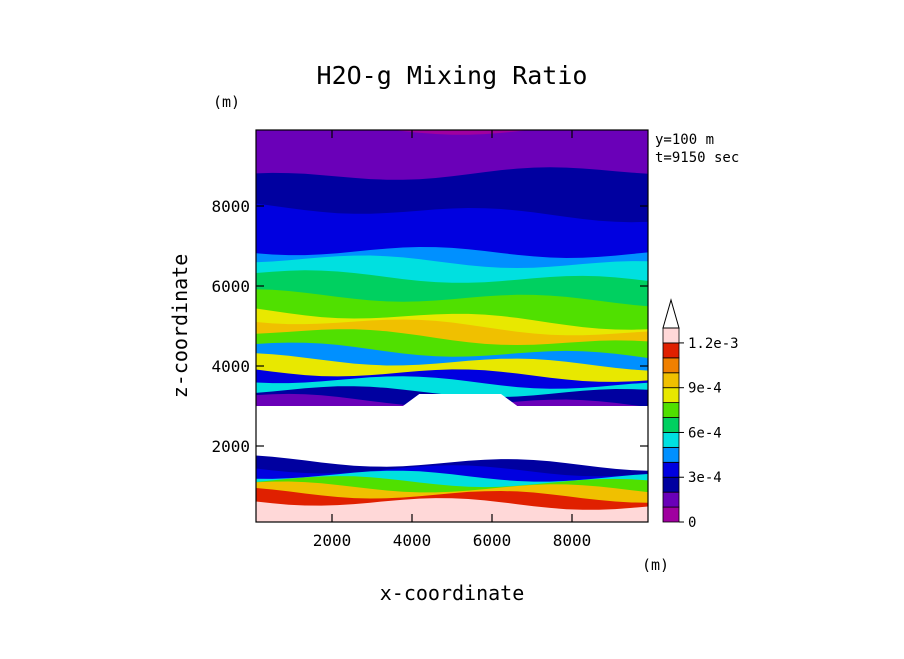 The height and width of the screenshot is (659, 904). I want to click on y-tick-label: 6000, so click(230, 286).